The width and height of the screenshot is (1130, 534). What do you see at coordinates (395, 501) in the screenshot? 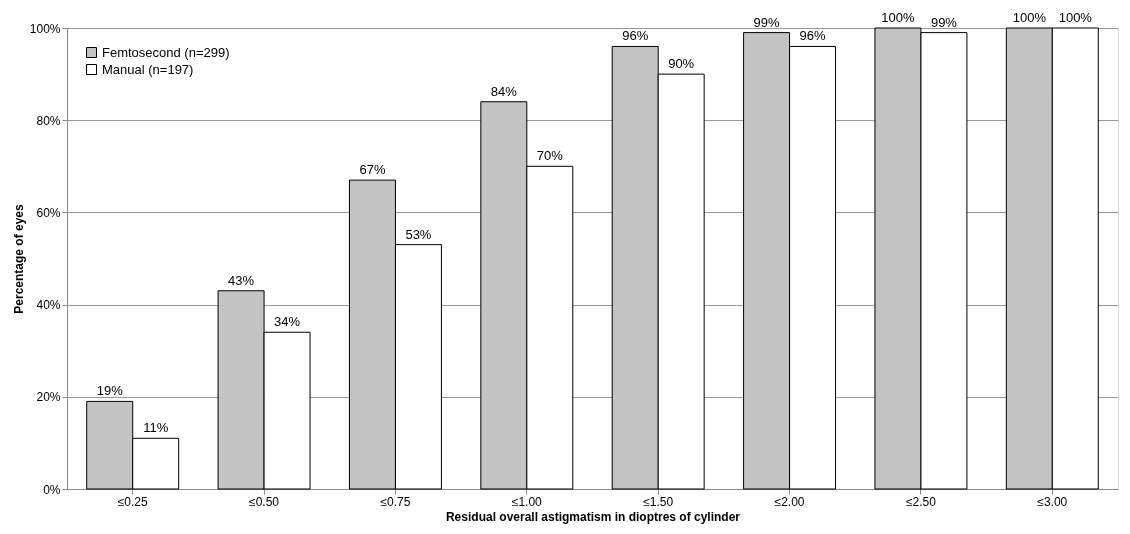
I see `x-tick-label: ≤0.75` at bounding box center [395, 501].